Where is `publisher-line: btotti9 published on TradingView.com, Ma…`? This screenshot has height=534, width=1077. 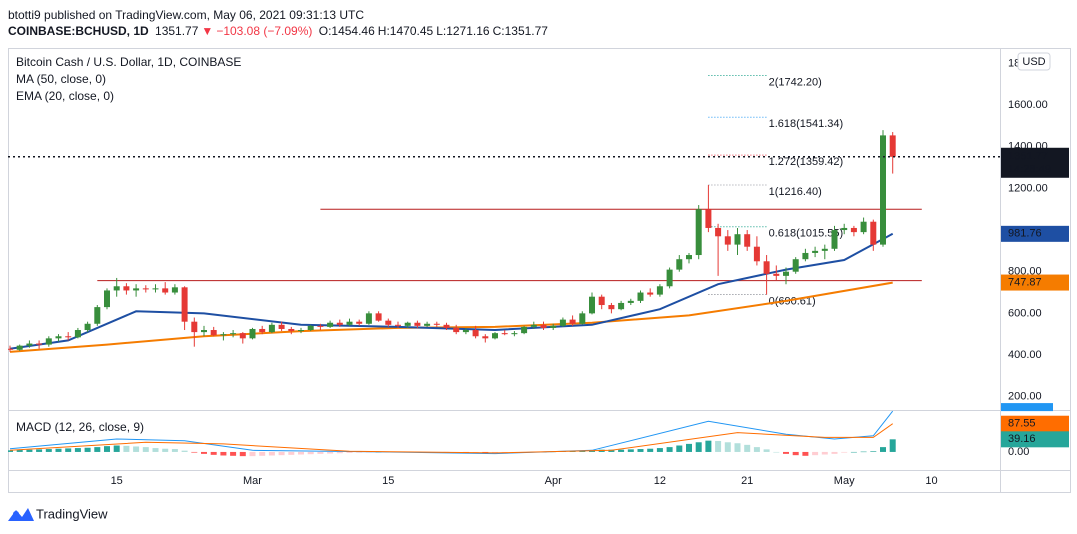
publisher-line: btotti9 published on TradingView.com, Ma… is located at coordinates (187, 15).